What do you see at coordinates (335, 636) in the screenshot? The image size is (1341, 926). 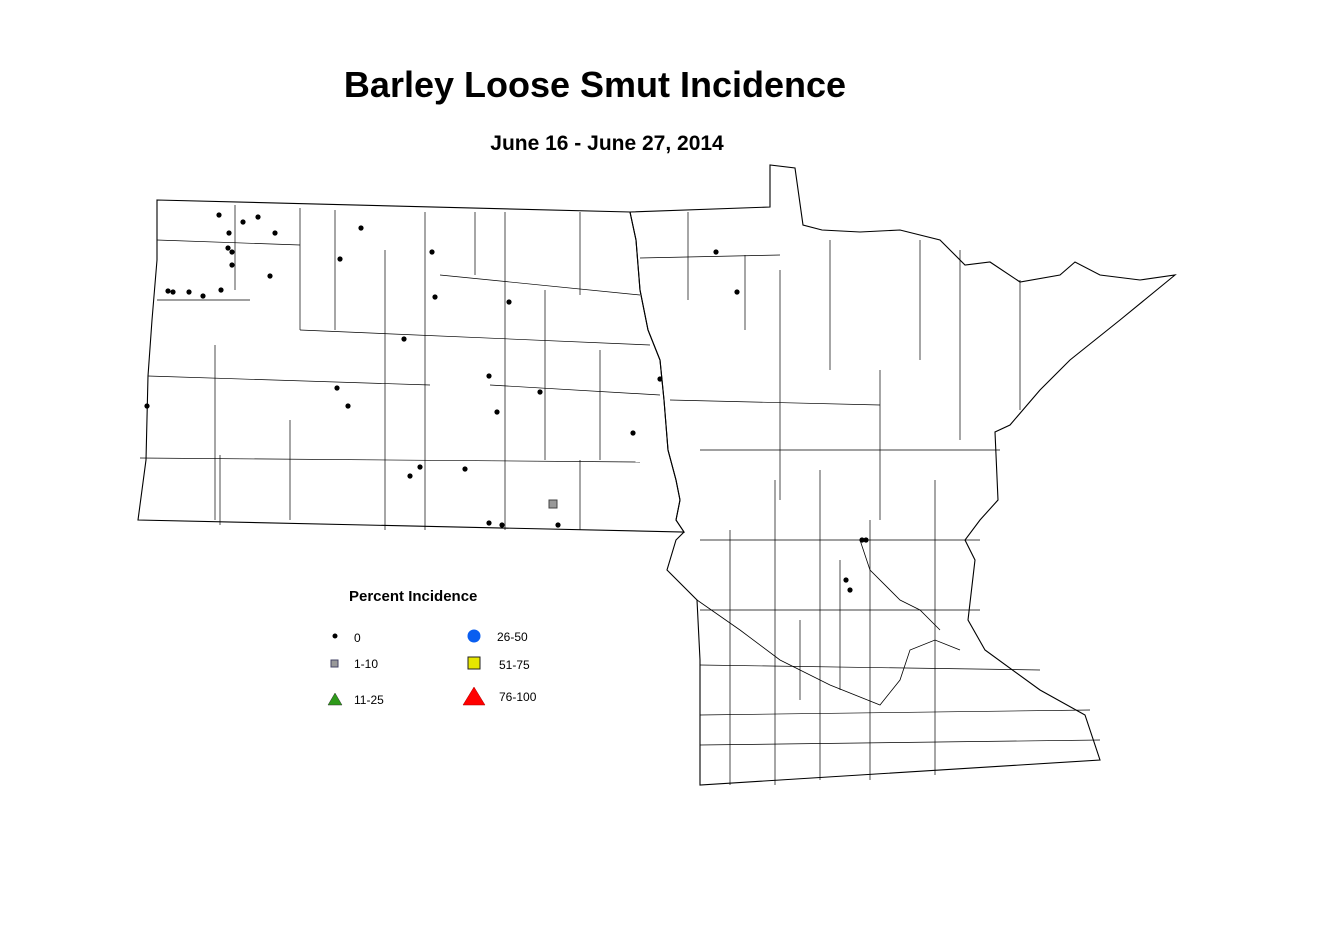 I see `legend-dot-symbol` at bounding box center [335, 636].